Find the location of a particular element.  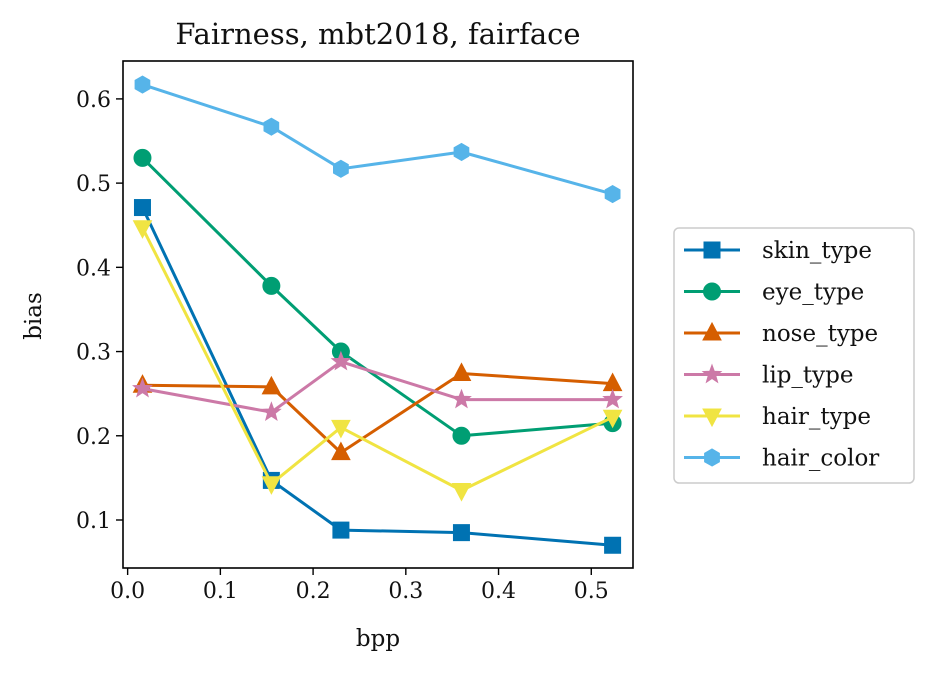

legend-item-skin-type: skin_type is located at coordinates (778, 251).